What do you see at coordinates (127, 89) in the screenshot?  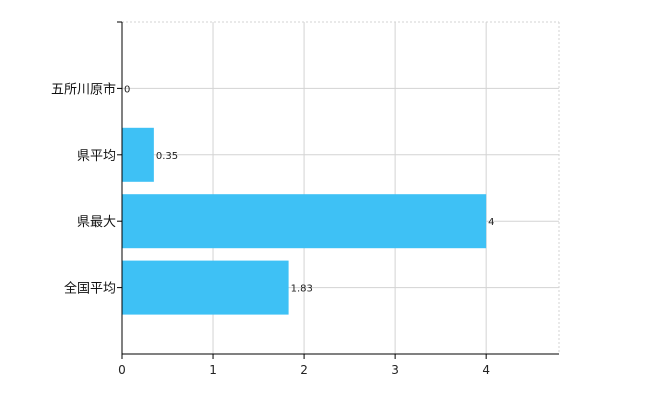 I see `data-label: 0` at bounding box center [127, 89].